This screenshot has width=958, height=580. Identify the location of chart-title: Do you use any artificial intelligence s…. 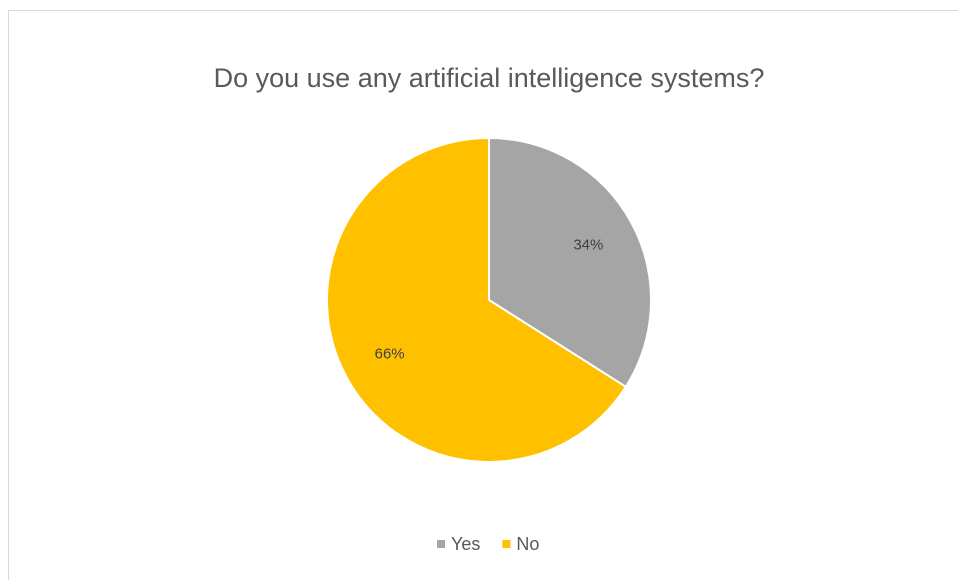
(489, 78).